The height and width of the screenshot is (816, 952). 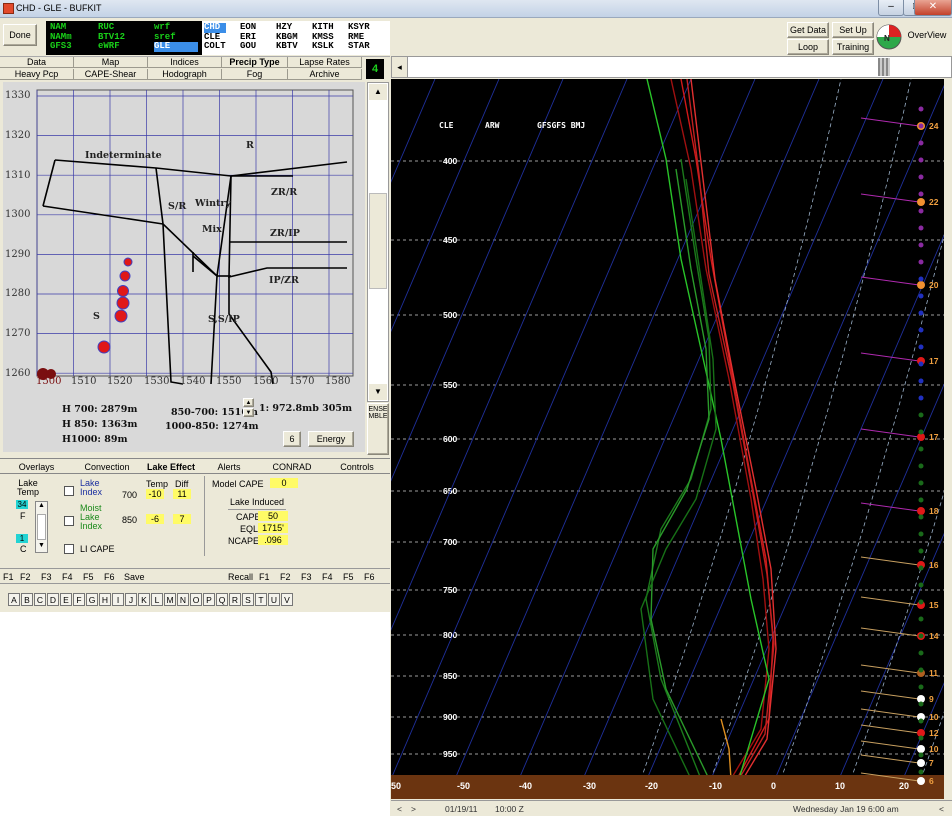 What do you see at coordinates (27, 599) in the screenshot?
I see `letter-button-b: B` at bounding box center [27, 599].